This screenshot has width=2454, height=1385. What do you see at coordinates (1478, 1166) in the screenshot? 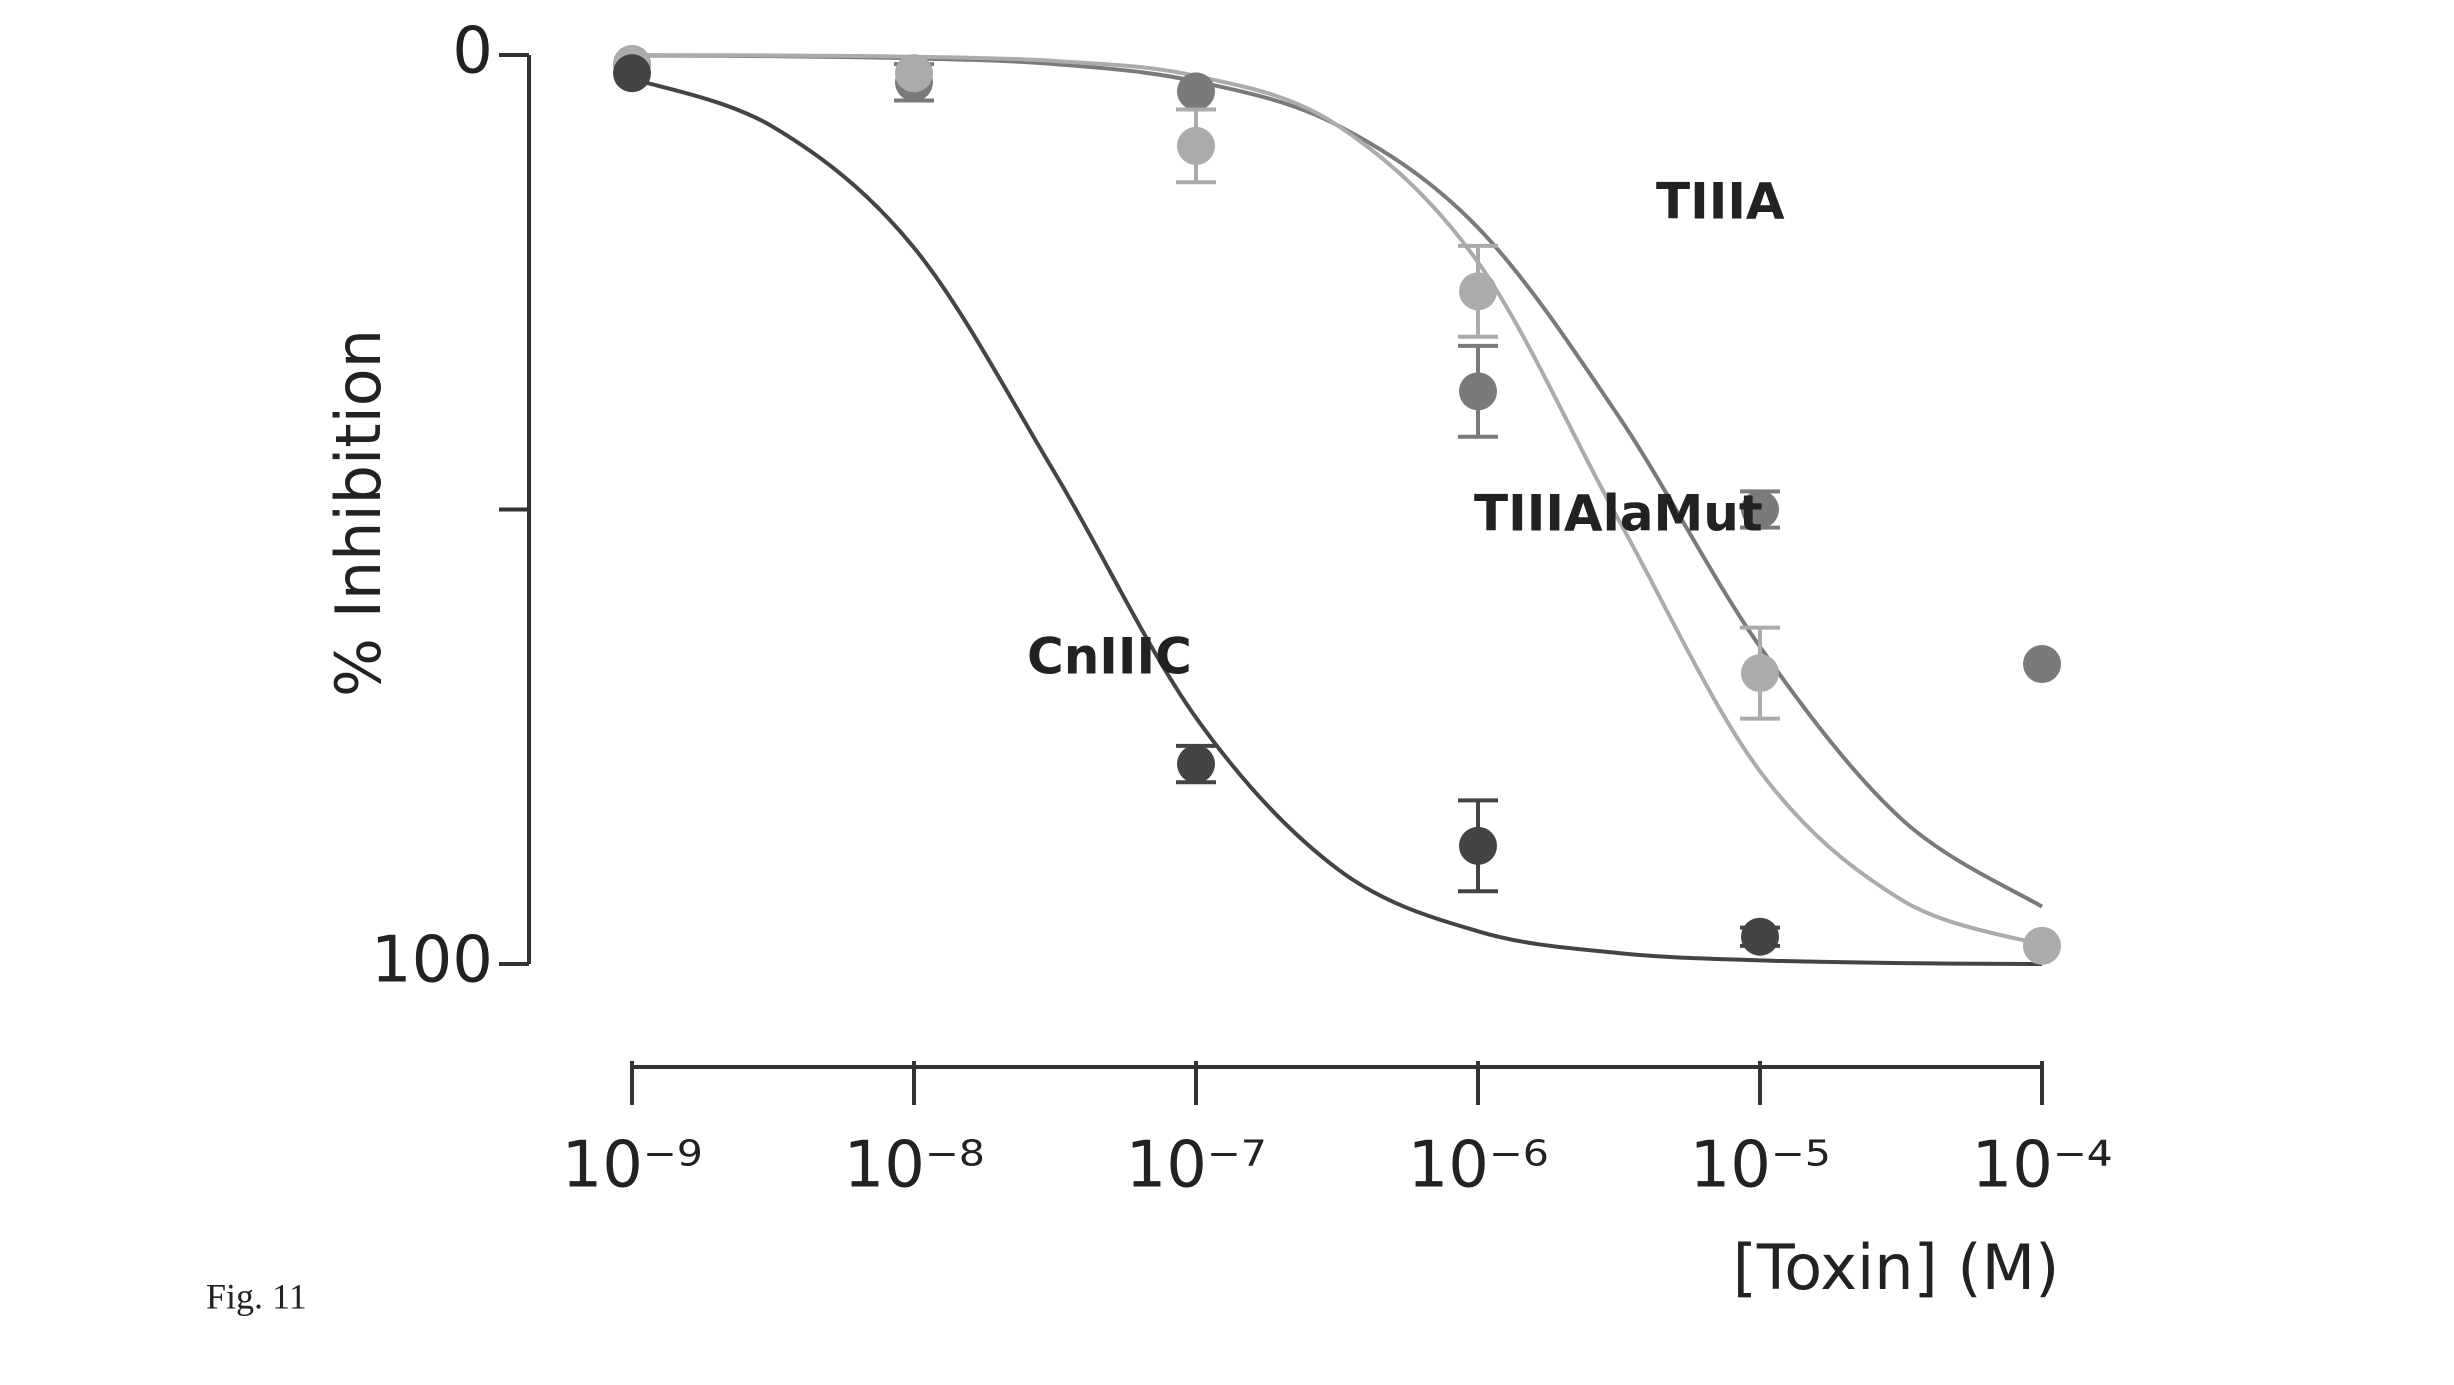
I see `x-tick-label: 10⁻⁶` at bounding box center [1478, 1166].